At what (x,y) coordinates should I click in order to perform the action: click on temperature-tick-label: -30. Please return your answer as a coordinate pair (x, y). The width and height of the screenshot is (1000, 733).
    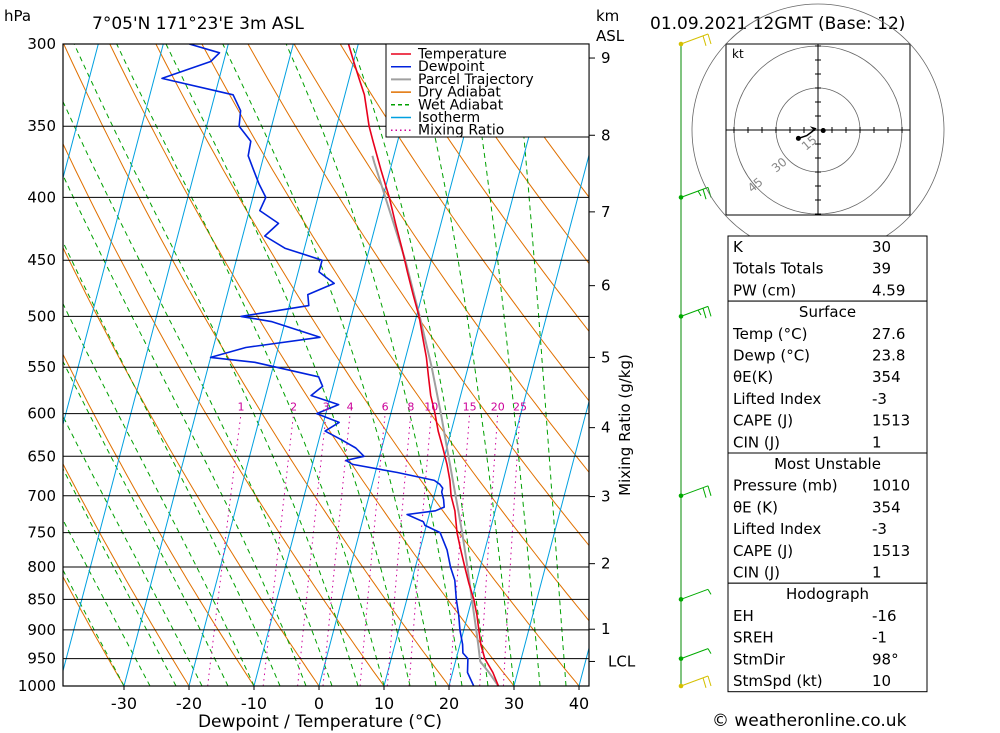
    Looking at the image, I should click on (124, 703).